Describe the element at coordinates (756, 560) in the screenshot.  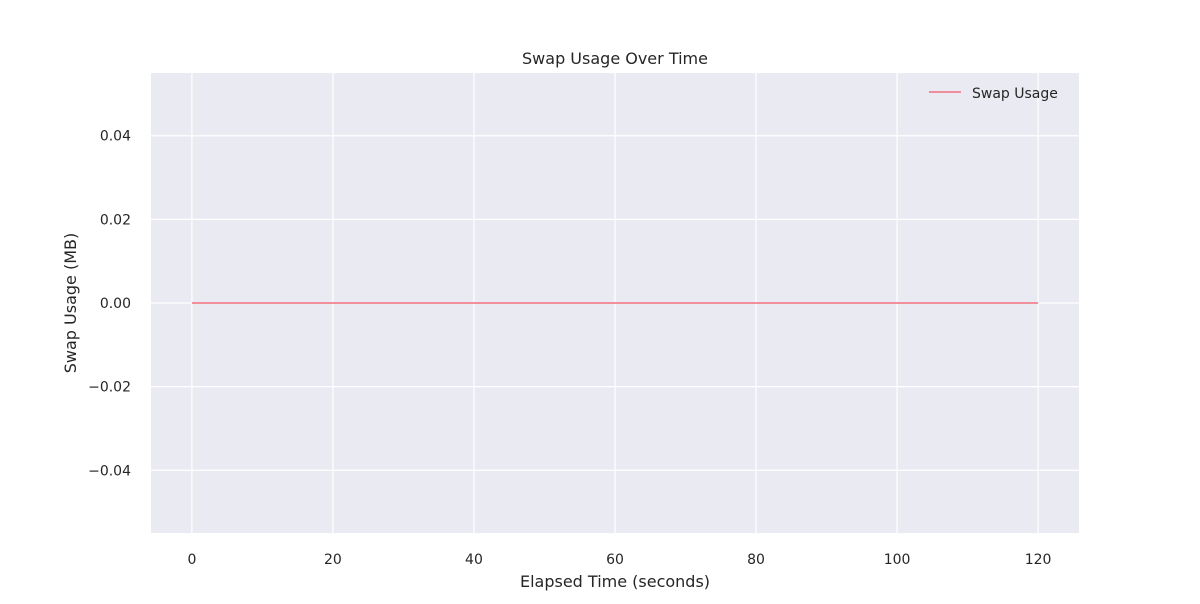
I see `x-tick-label-4: 80` at that location.